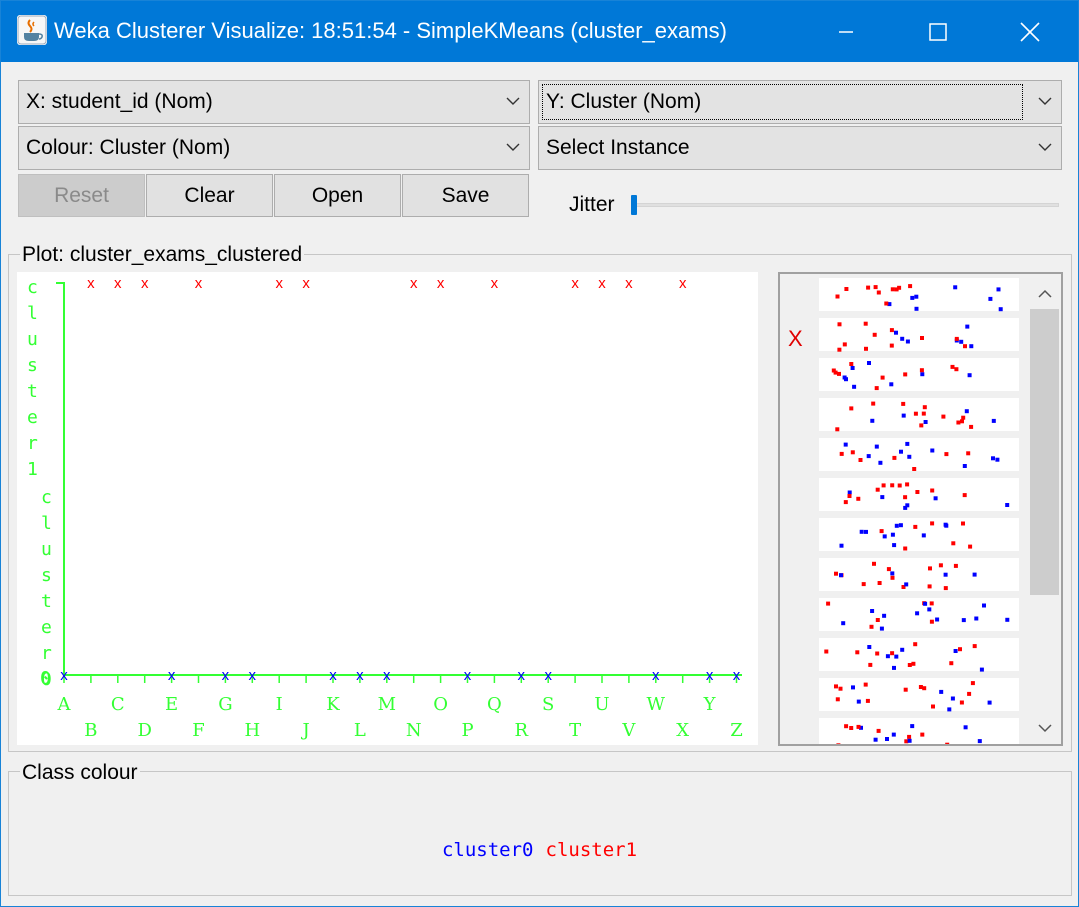  Describe the element at coordinates (1044, 452) in the screenshot. I see `scrollbar-thumb` at that location.